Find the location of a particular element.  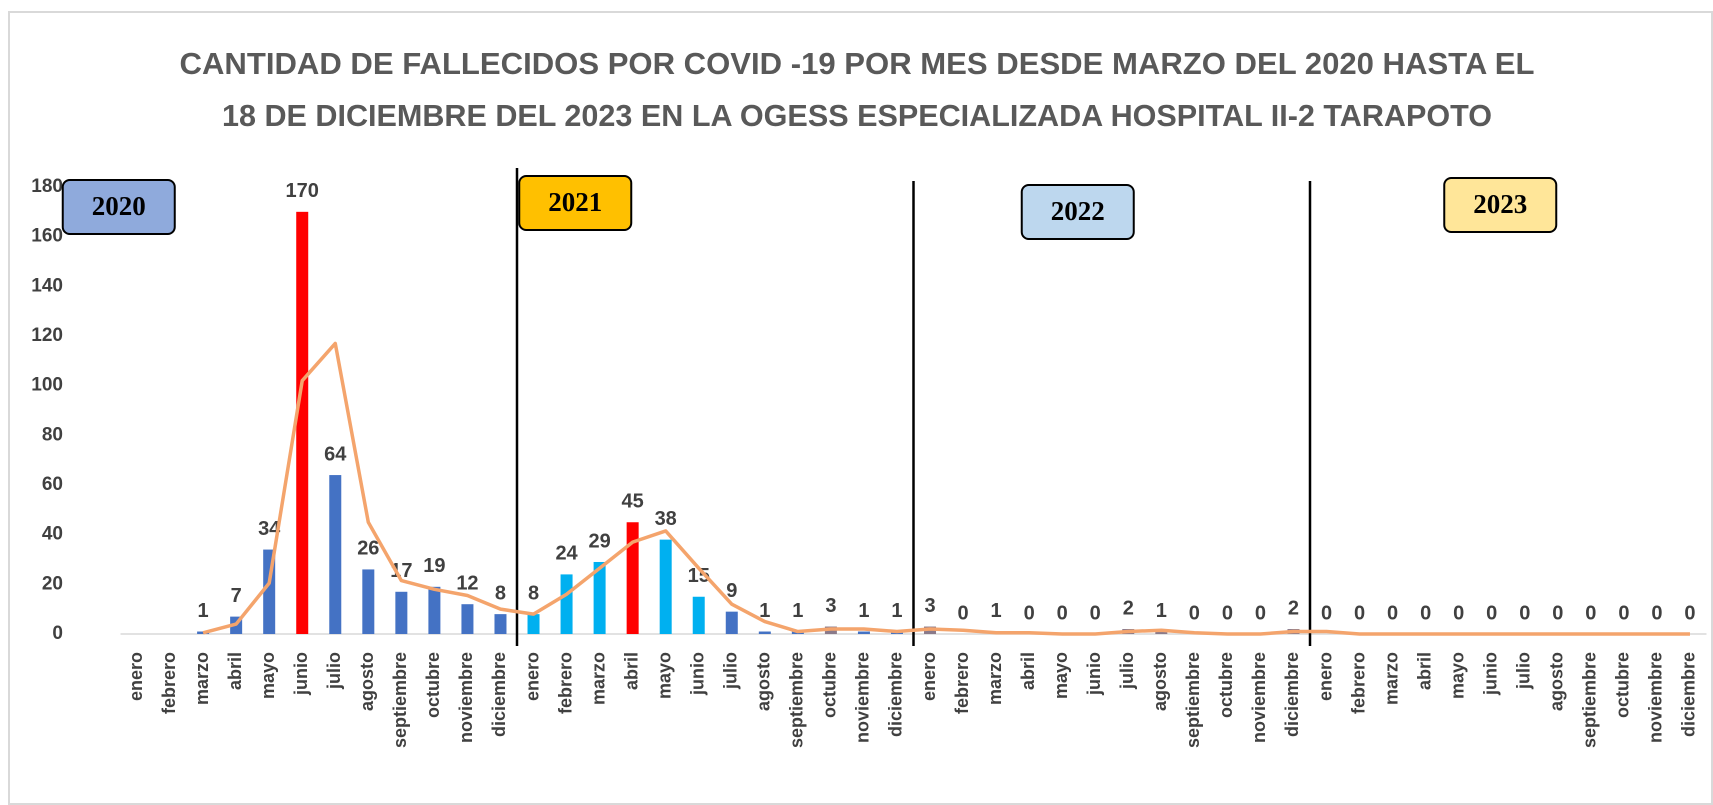

data-label: 26 is located at coordinates (368, 549).